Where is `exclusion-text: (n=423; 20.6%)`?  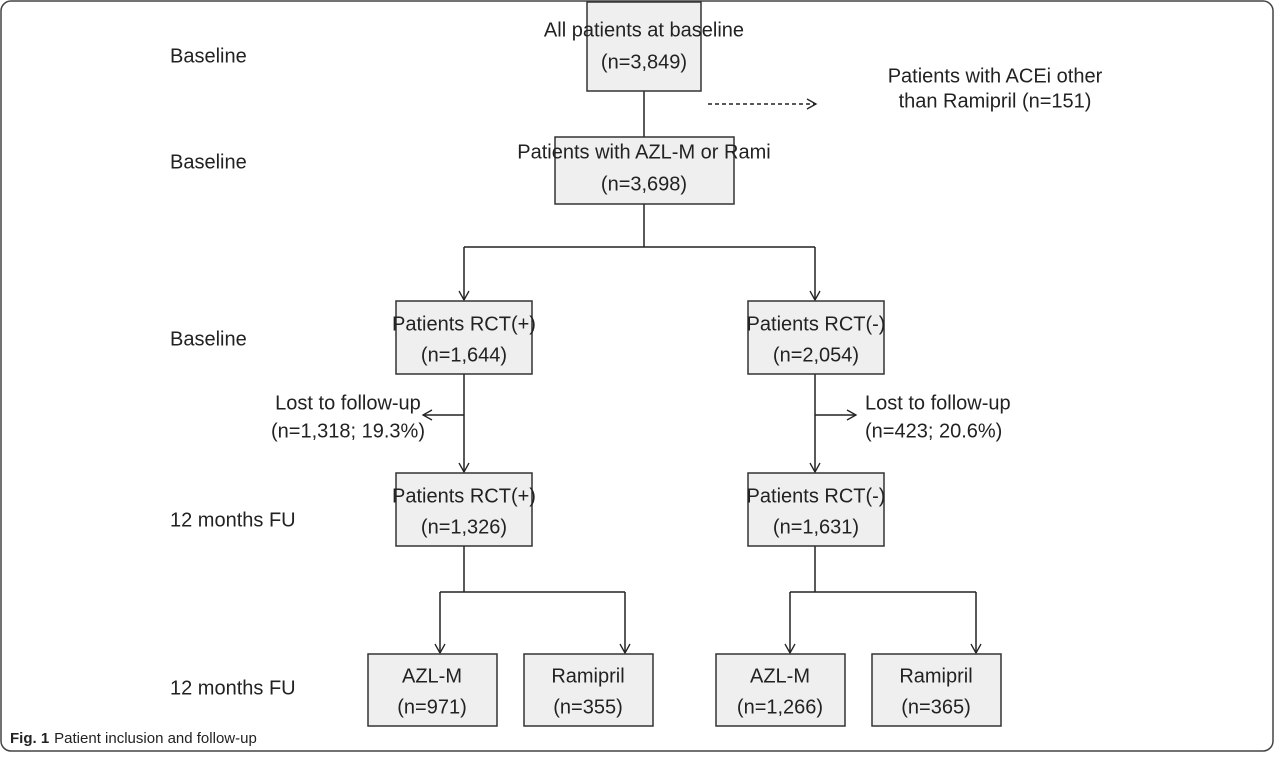 exclusion-text: (n=423; 20.6%) is located at coordinates (933, 431).